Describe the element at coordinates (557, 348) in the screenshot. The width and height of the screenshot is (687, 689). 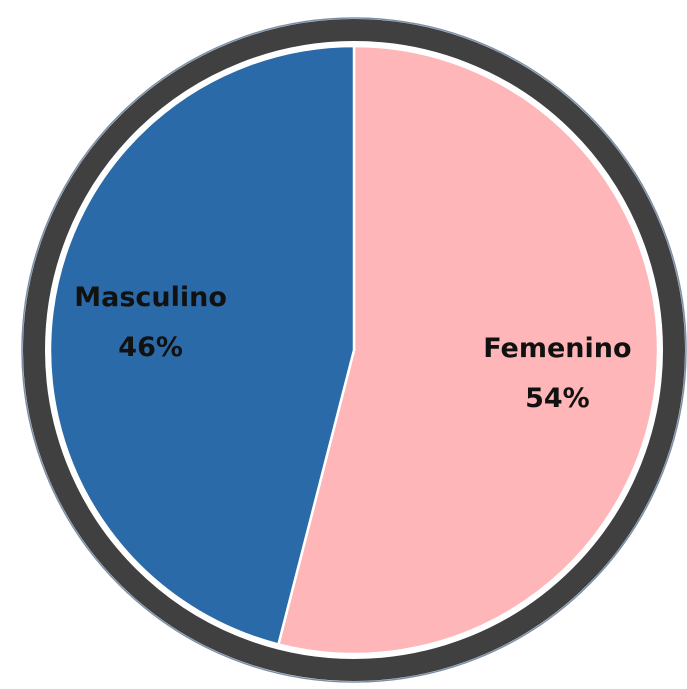
I see `slice-category-label: Femenino` at that location.